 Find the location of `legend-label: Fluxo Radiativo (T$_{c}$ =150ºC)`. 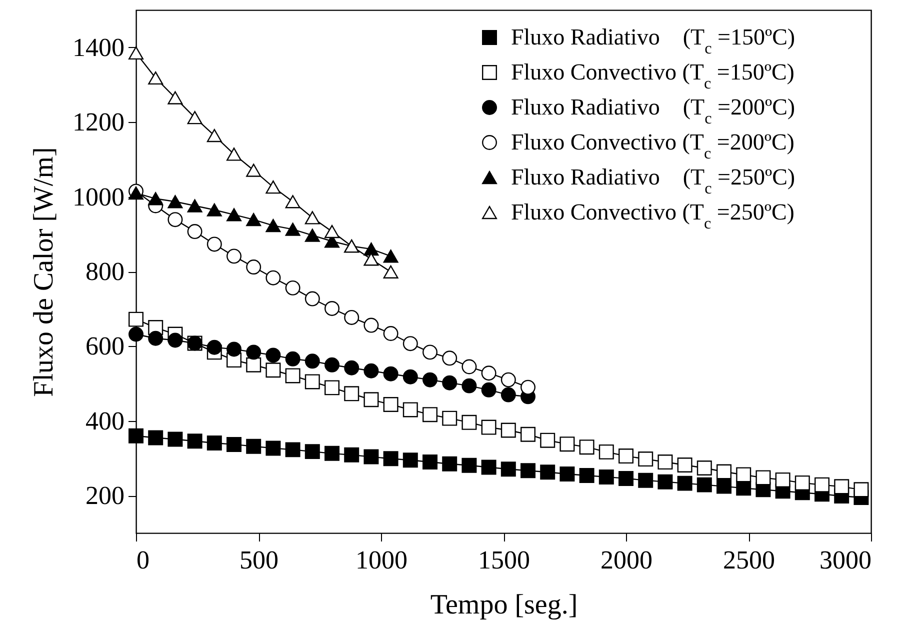

legend-label: Fluxo Radiativo (T$_{c}$ =150ºC) is located at coordinates (653, 40).